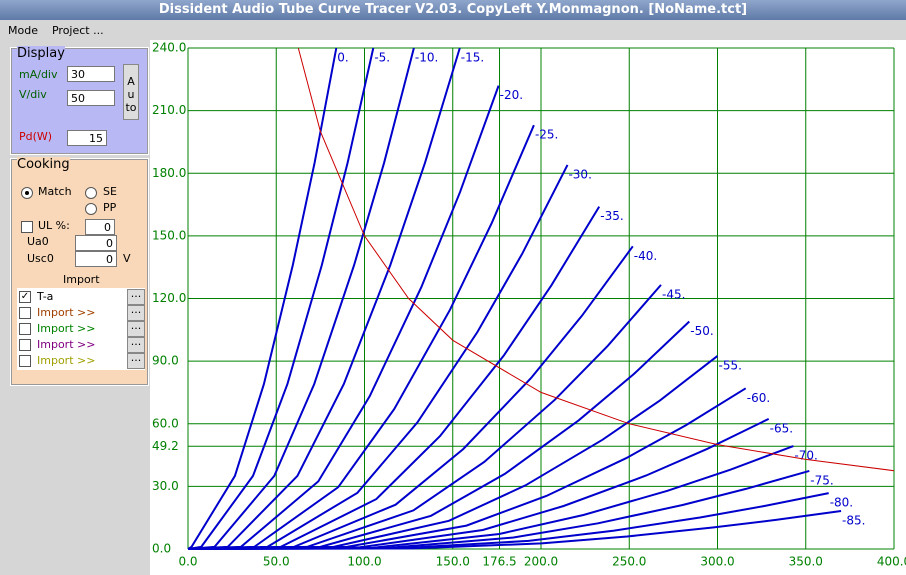  Describe the element at coordinates (701, 331) in the screenshot. I see `curve-label: -50.` at that location.